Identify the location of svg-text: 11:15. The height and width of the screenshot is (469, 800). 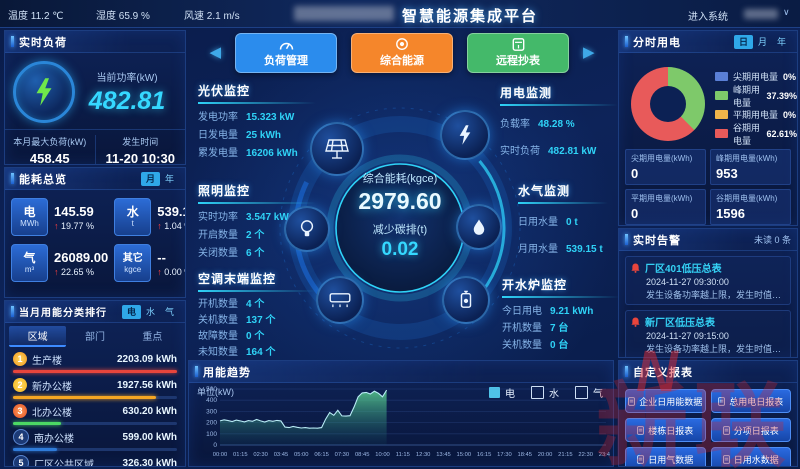
(403, 455).